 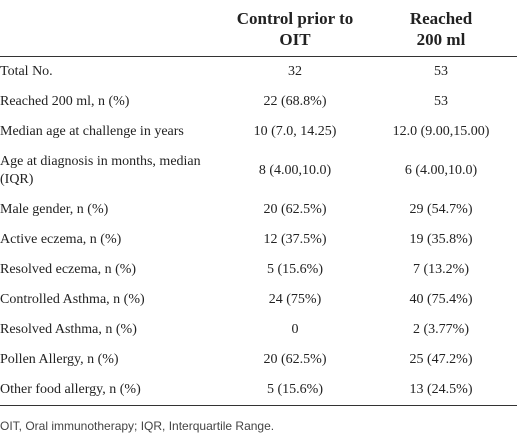 What do you see at coordinates (258, 240) in the screenshot?
I see `table-row: Active eczema, n (%) 12 (37.5%) 19 (35.8%)` at bounding box center [258, 240].